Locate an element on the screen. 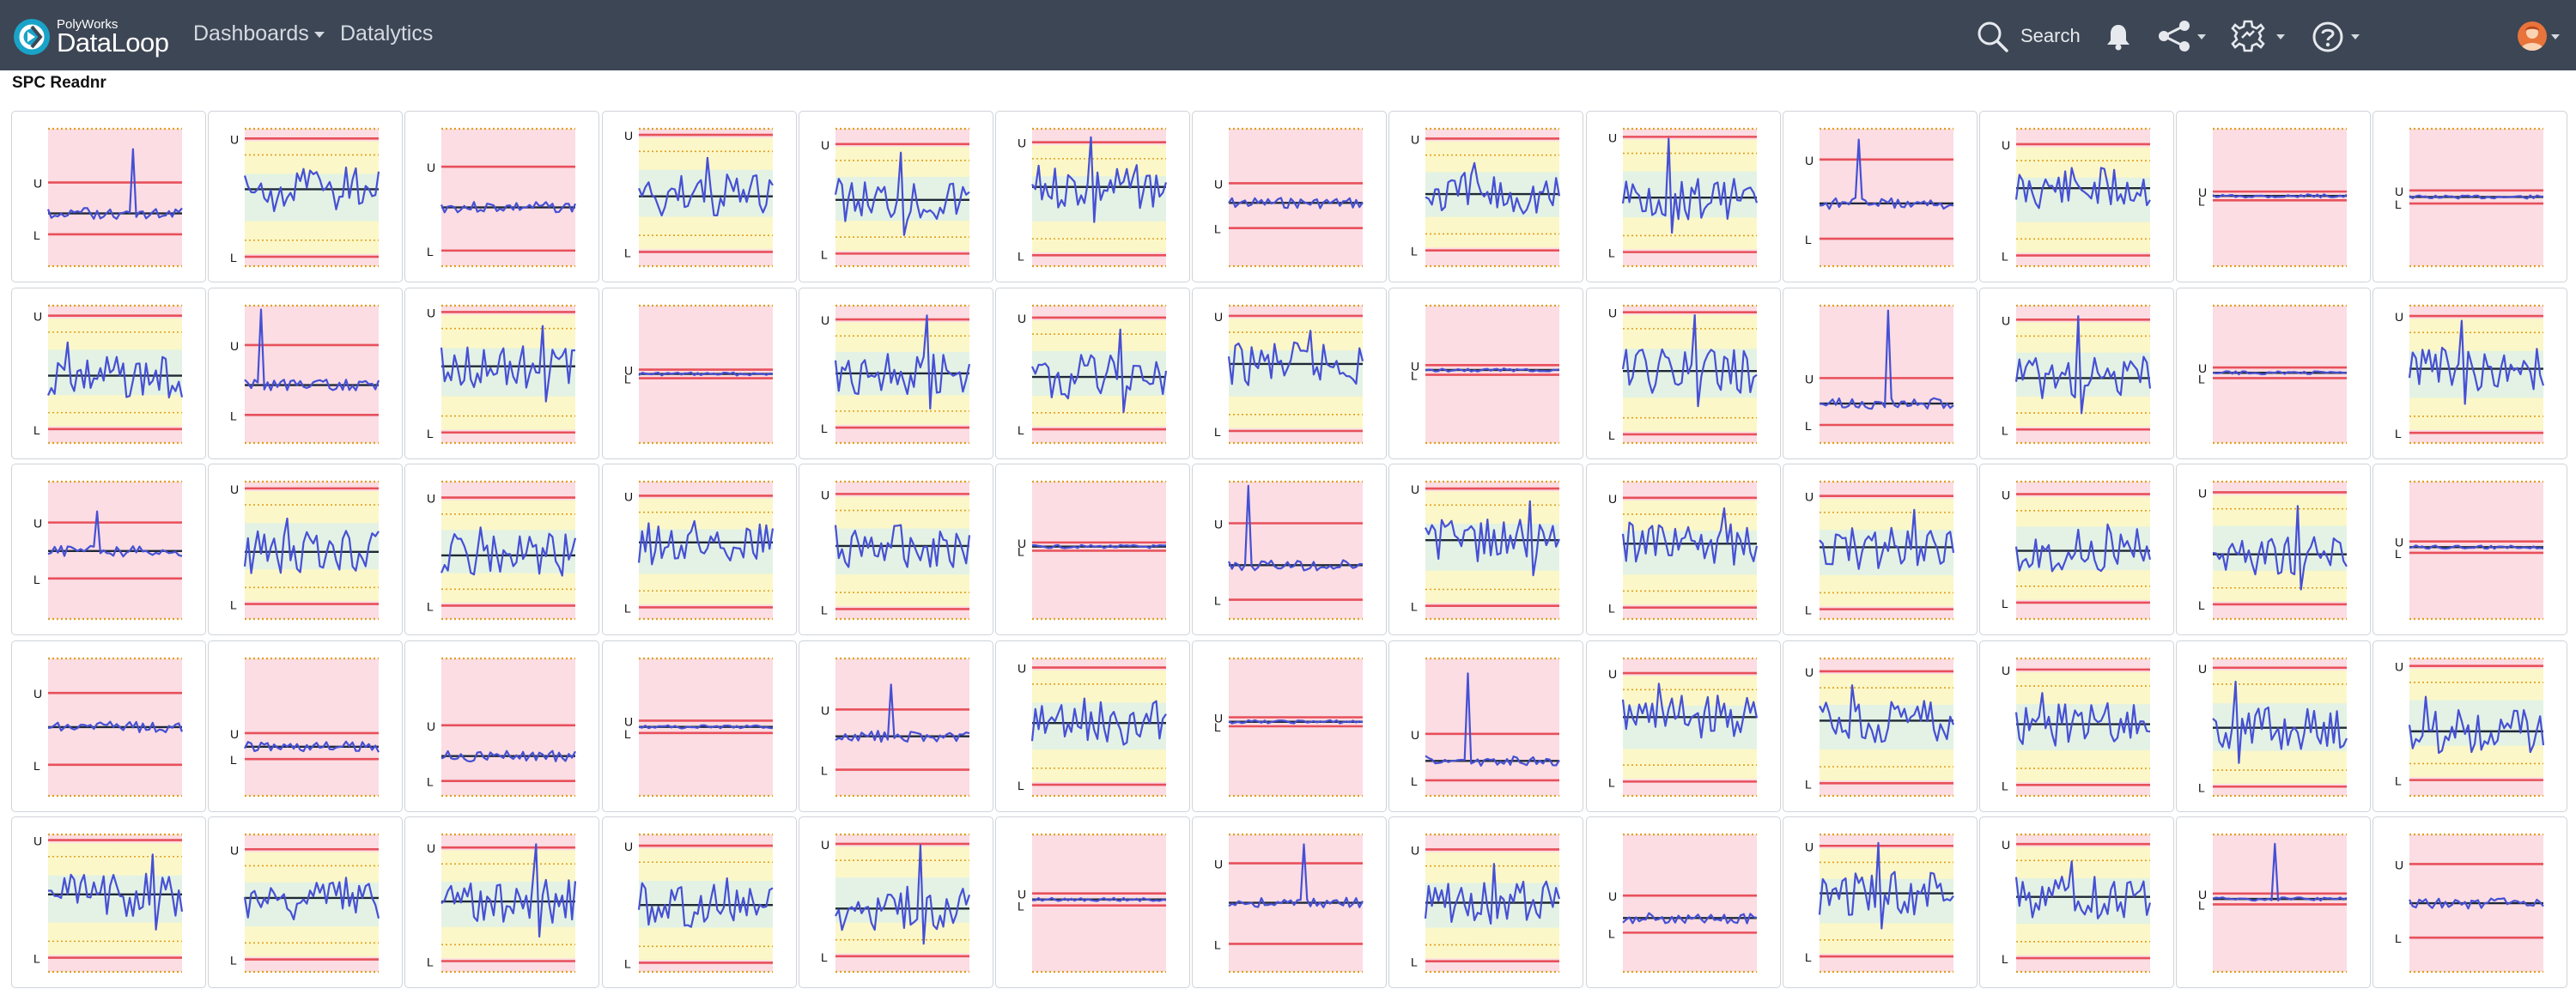  bell-icon is located at coordinates (2118, 37).